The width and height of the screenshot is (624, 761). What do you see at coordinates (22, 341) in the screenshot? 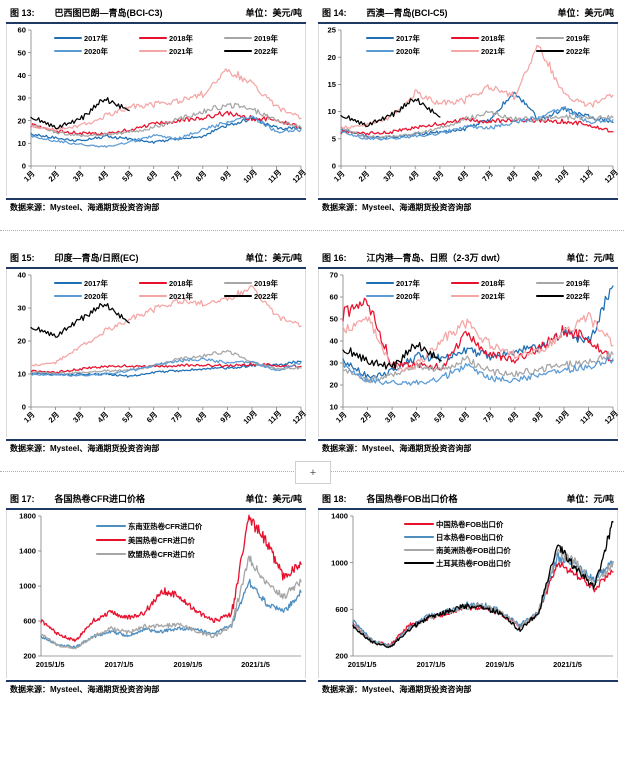
I see `svg-text: 20` at bounding box center [22, 341].